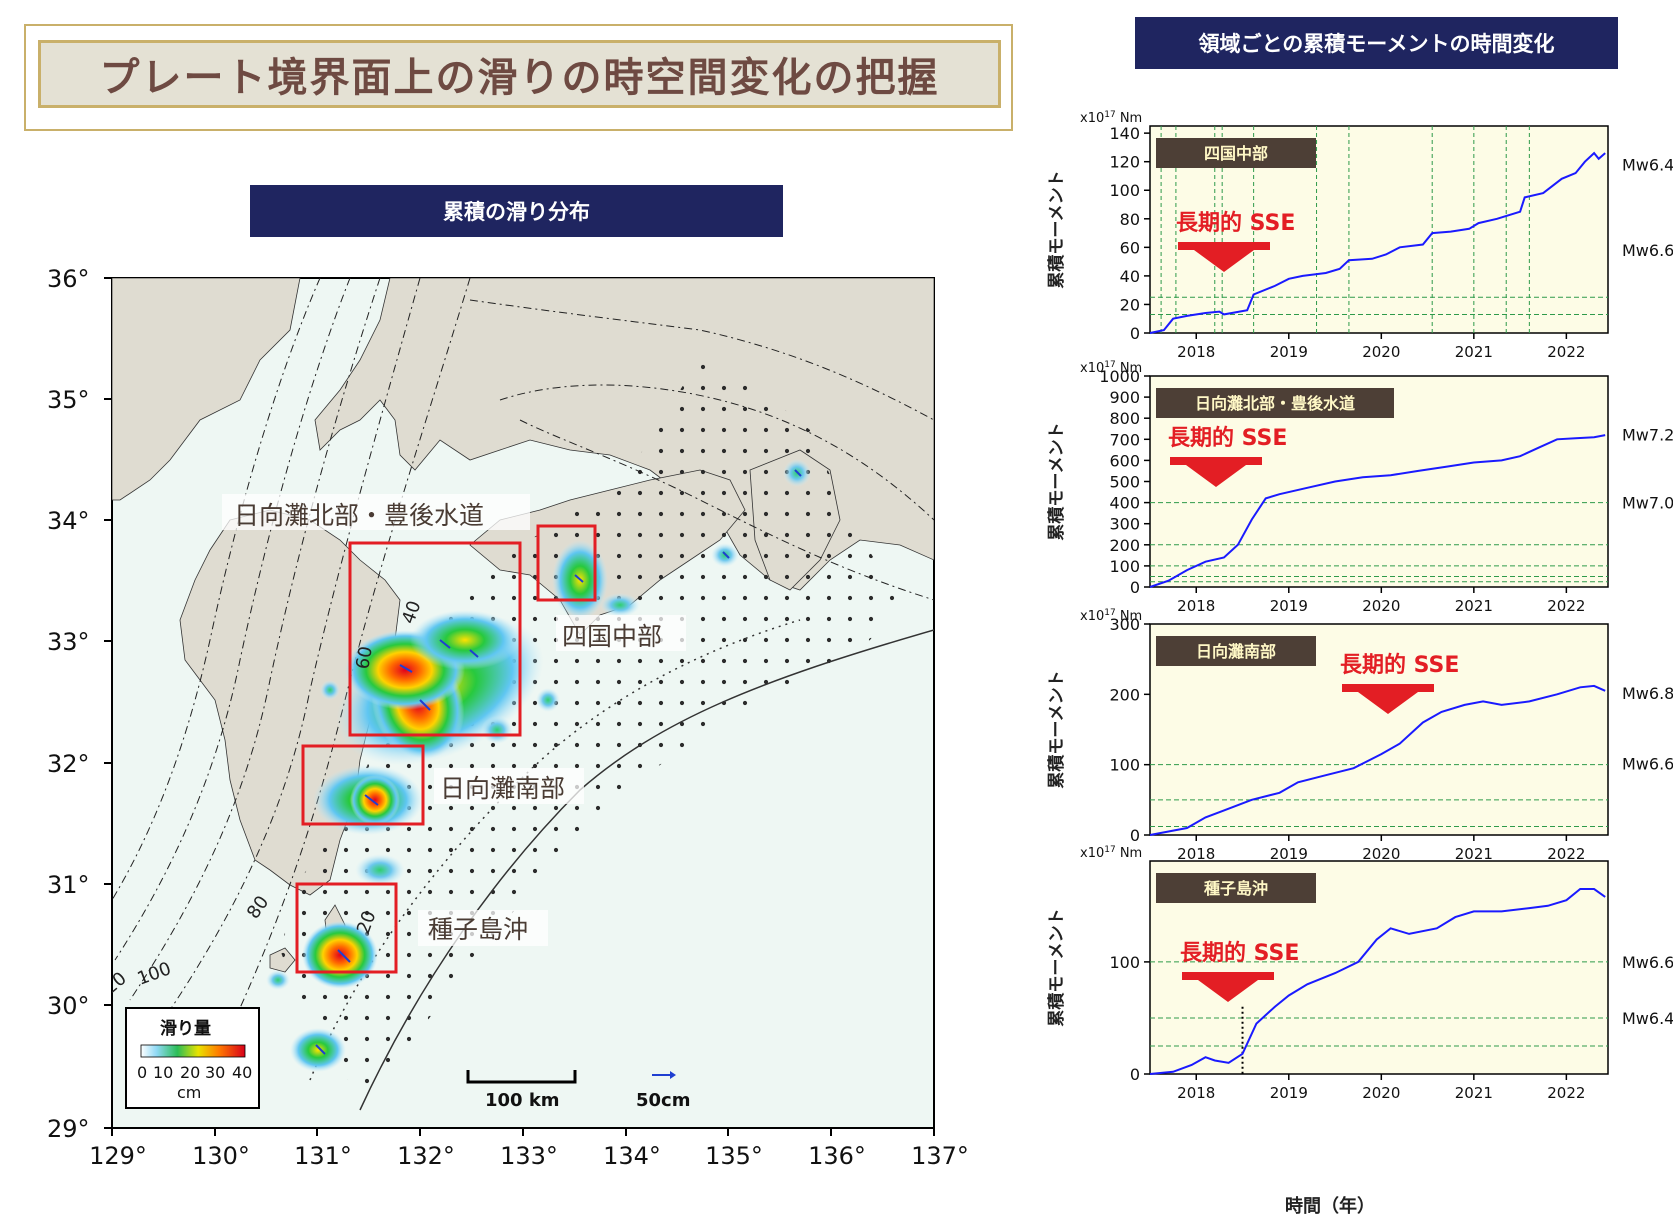 This screenshot has height=1223, width=1673. What do you see at coordinates (516, 211) in the screenshot?
I see `map-section-title: 累積の滑り分布` at bounding box center [516, 211].